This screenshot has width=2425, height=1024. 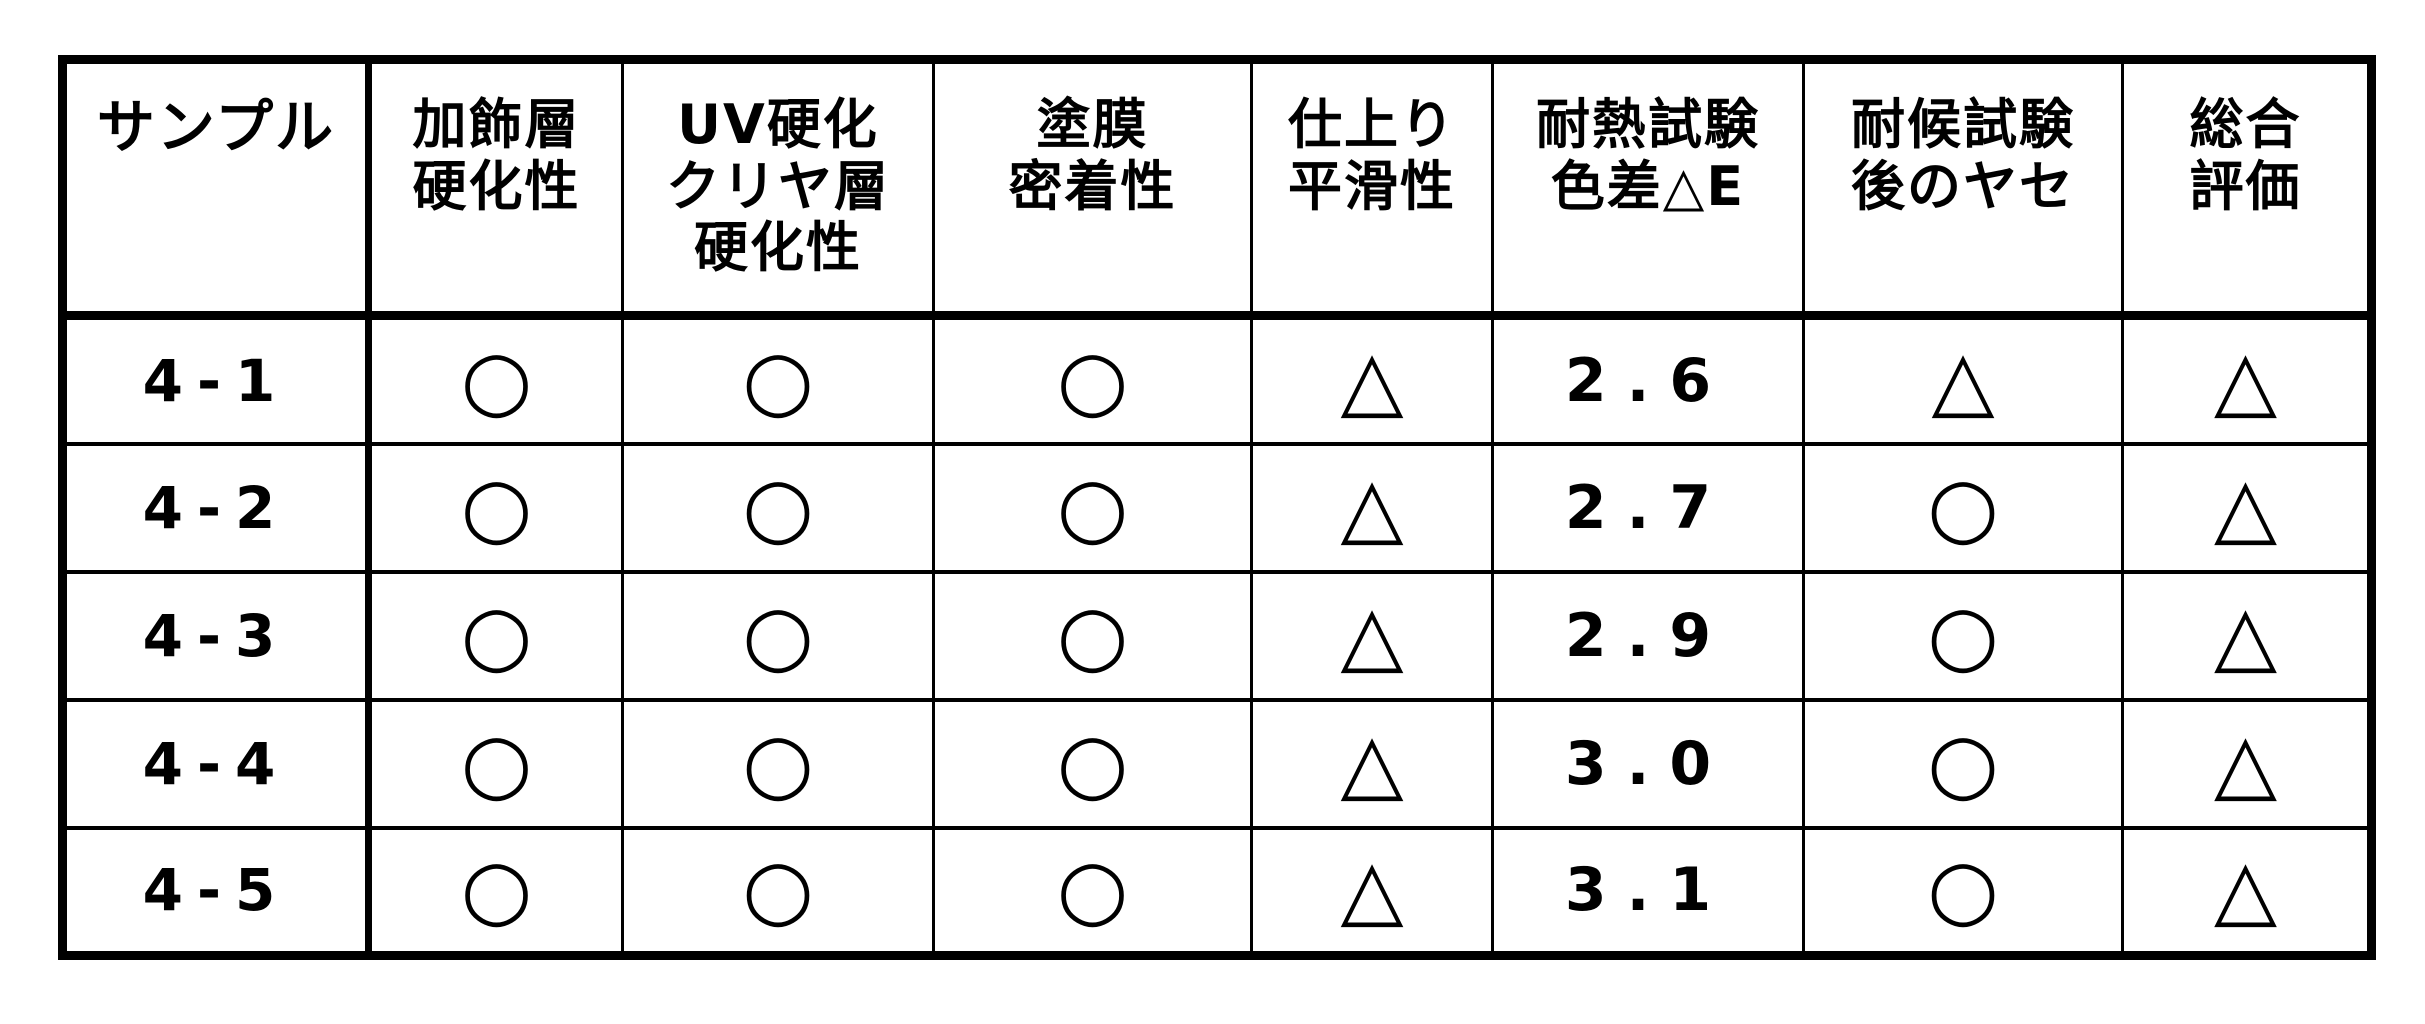 What do you see at coordinates (1648, 635) in the screenshot?
I see `cell-heat-test-color-diff: 2.9` at bounding box center [1648, 635].